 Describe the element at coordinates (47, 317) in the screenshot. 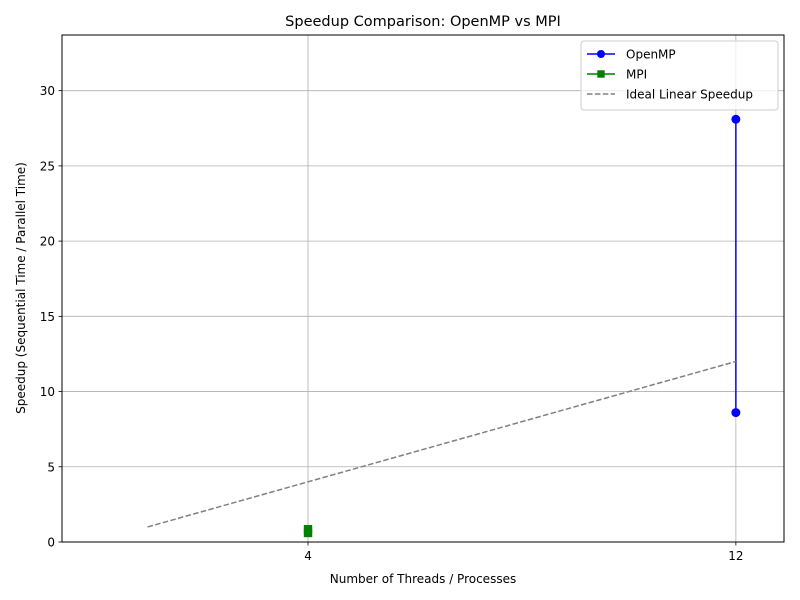

I see `y-tick-label: 15` at that location.